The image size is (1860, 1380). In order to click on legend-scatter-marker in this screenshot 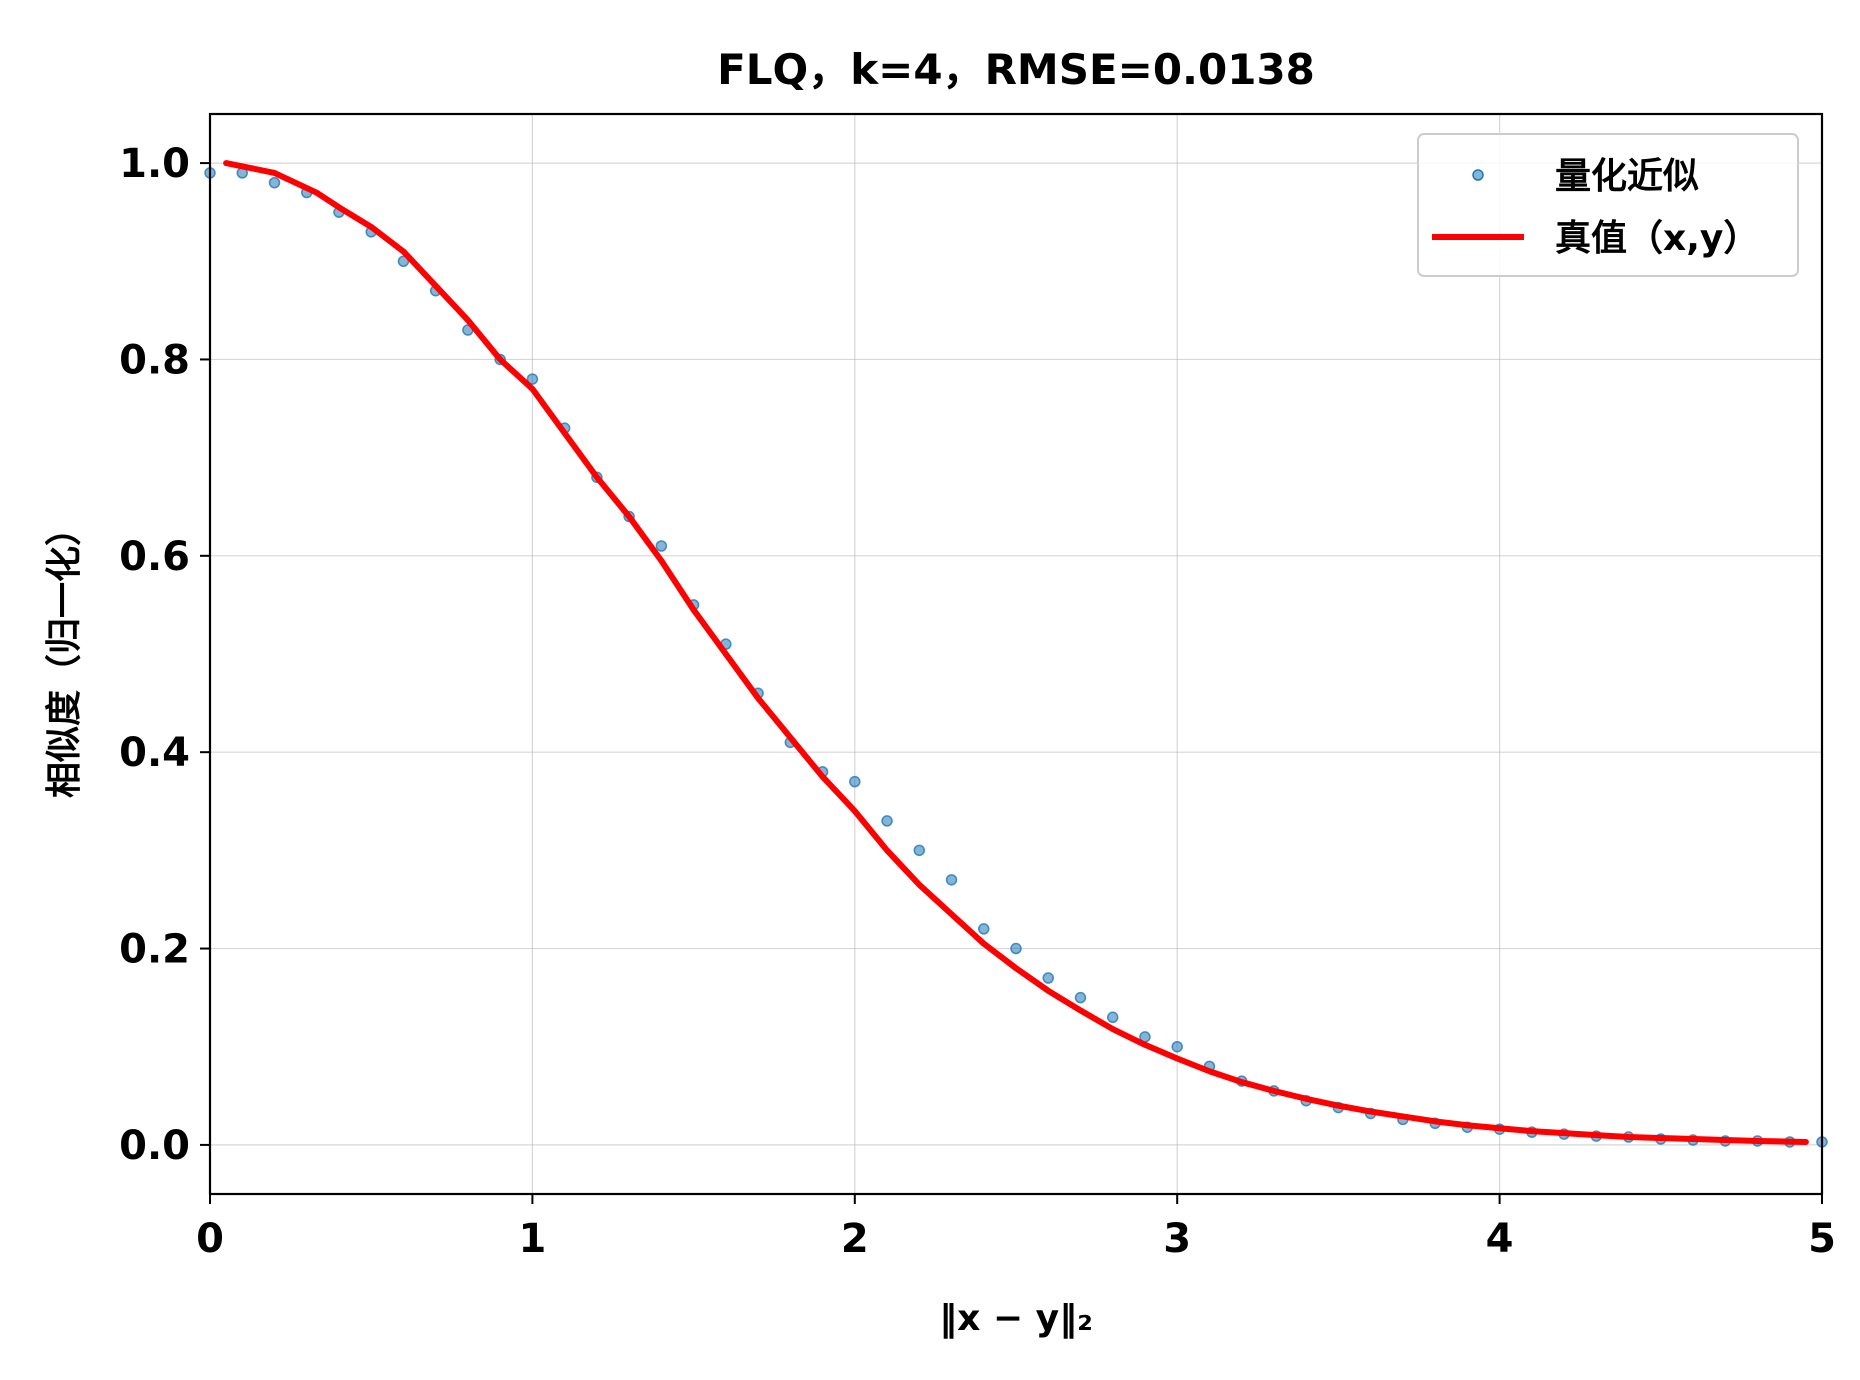, I will do `click(1478, 175)`.